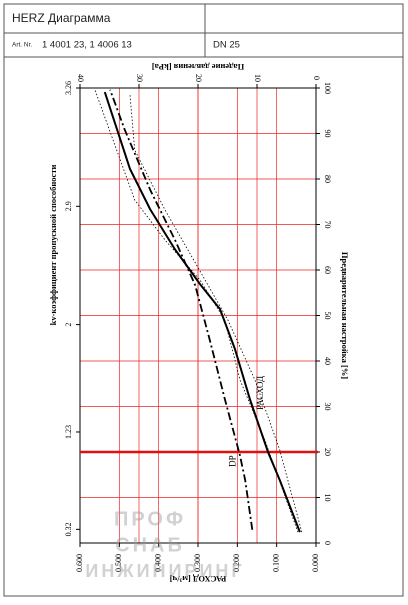  What do you see at coordinates (22, 45) in the screenshot?
I see `art-label: Art. Nr.` at bounding box center [22, 45].